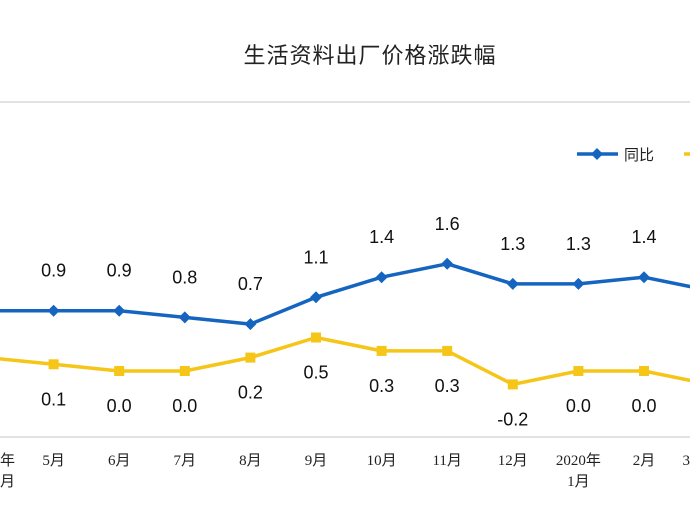  What do you see at coordinates (185, 461) in the screenshot?
I see `x-tick-label: 7月` at bounding box center [185, 461].